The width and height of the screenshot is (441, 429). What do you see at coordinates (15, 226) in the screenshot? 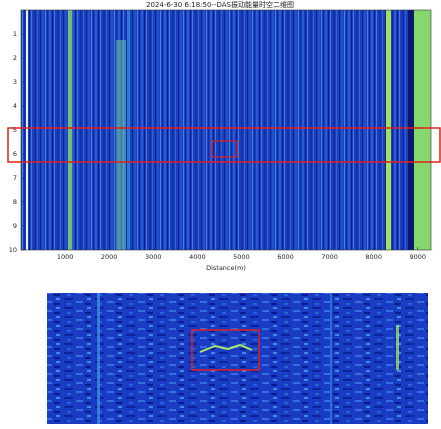
I see `y-tick-label: 9` at bounding box center [15, 226].